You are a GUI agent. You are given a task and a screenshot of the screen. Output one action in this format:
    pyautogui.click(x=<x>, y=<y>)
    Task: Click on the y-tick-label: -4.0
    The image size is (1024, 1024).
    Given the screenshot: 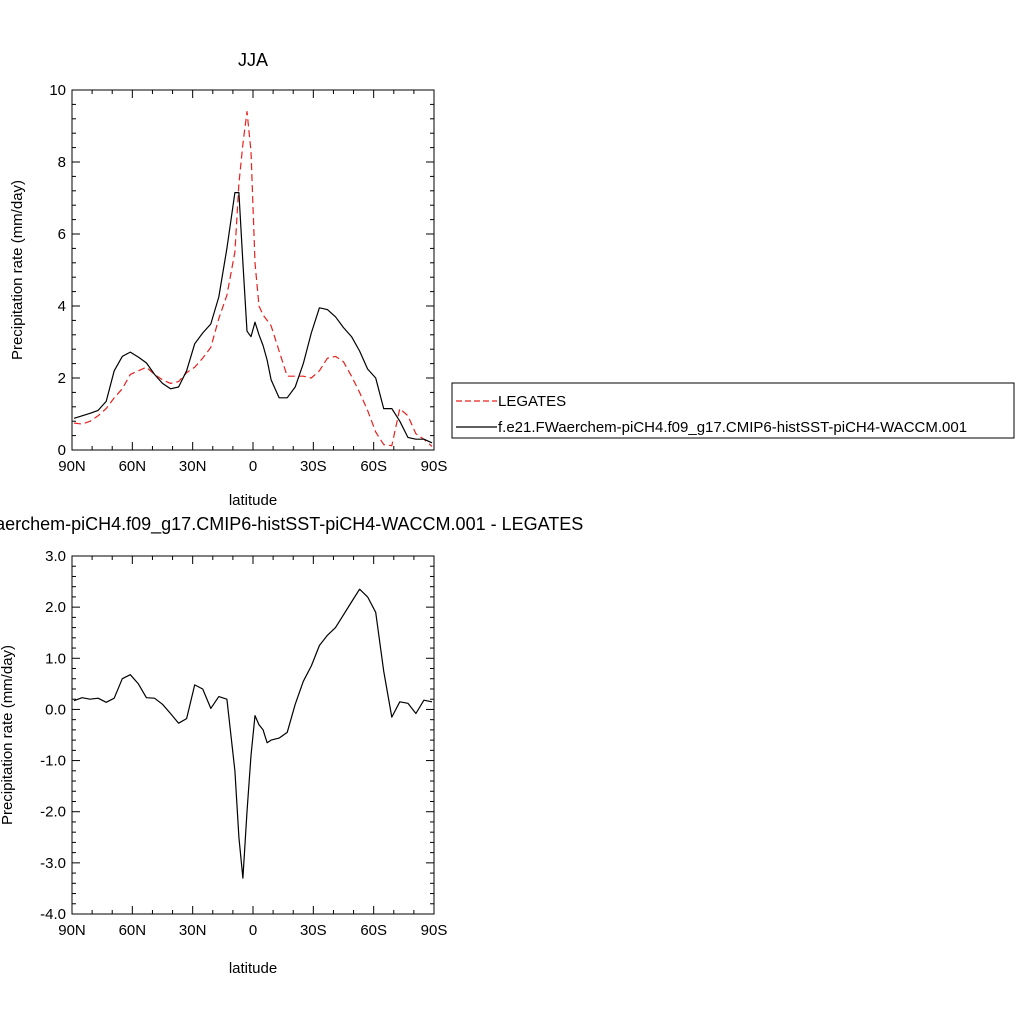 What is the action you would take?
    pyautogui.click(x=53, y=914)
    